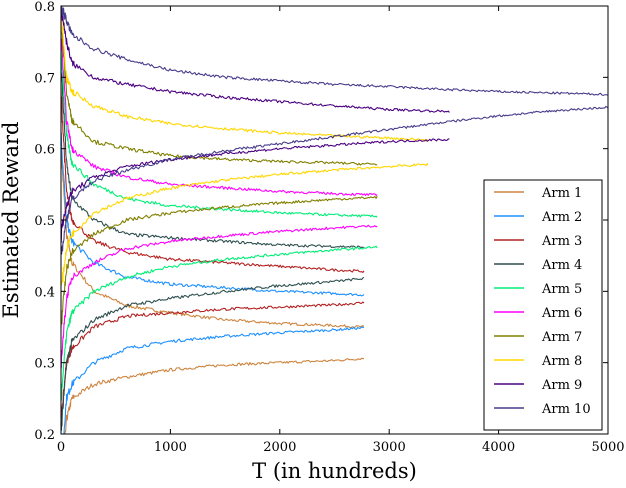 The image size is (626, 488). What do you see at coordinates (561, 361) in the screenshot?
I see `legend-entry-label: Arm 8` at bounding box center [561, 361].